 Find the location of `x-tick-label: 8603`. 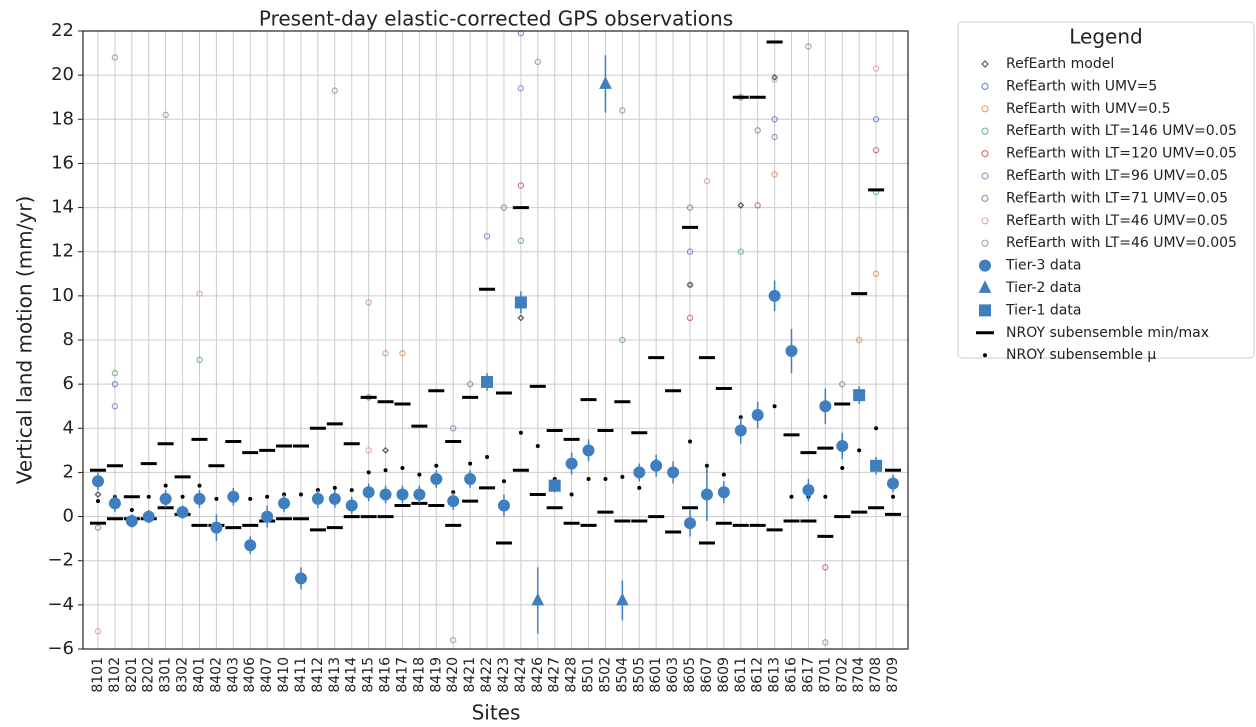

x-tick-label: 8603 is located at coordinates (673, 675).